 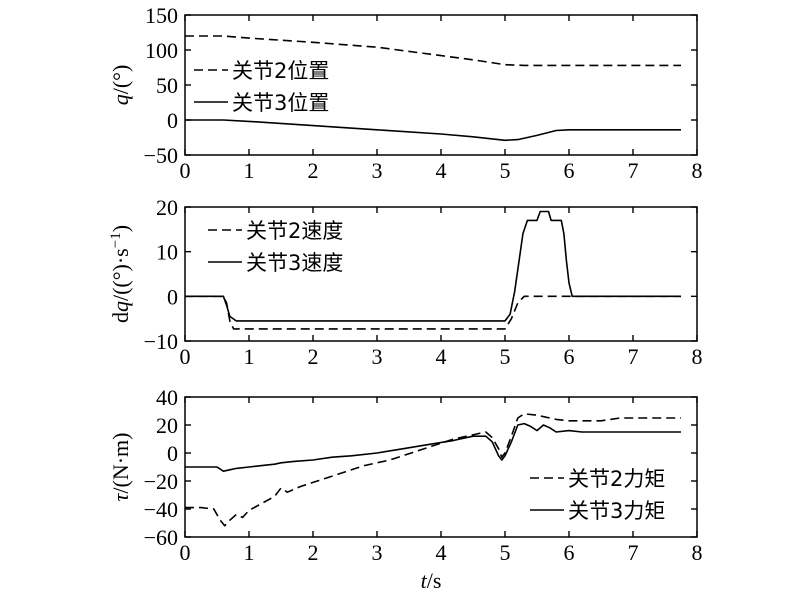 I want to click on y-tick-label: −10, so click(x=161, y=341).